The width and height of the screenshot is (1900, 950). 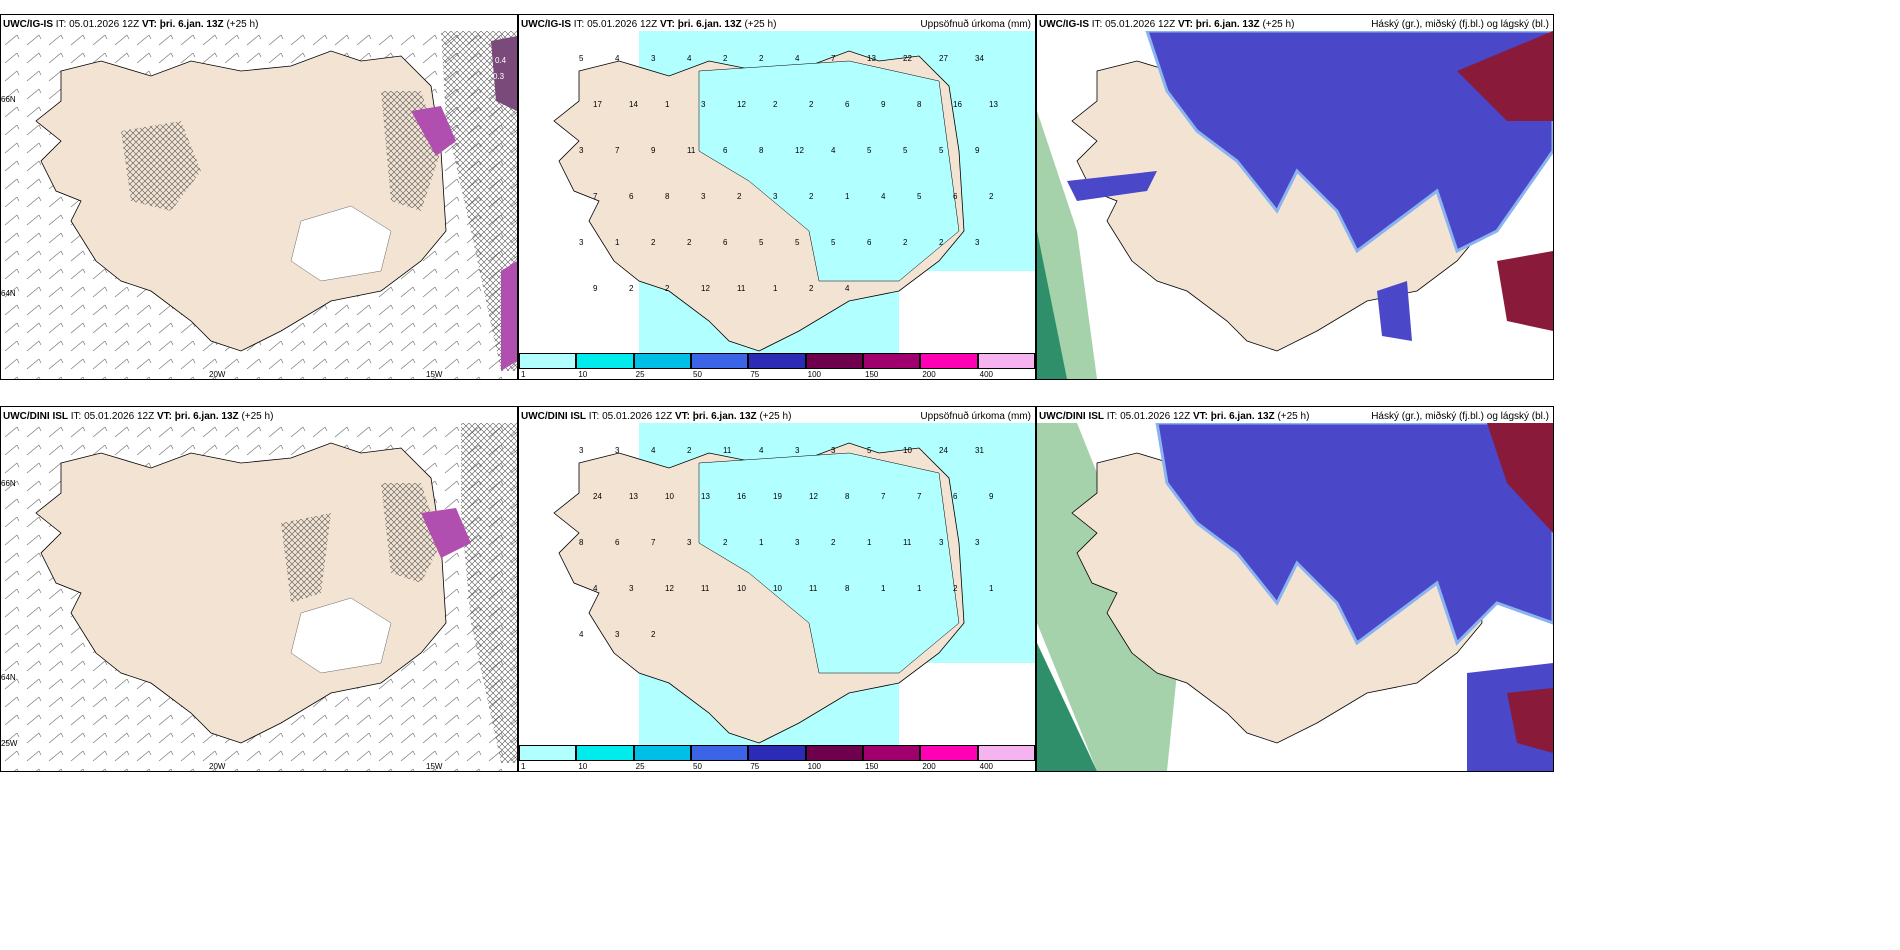 I want to click on value-label: 0.3, so click(x=499, y=76).